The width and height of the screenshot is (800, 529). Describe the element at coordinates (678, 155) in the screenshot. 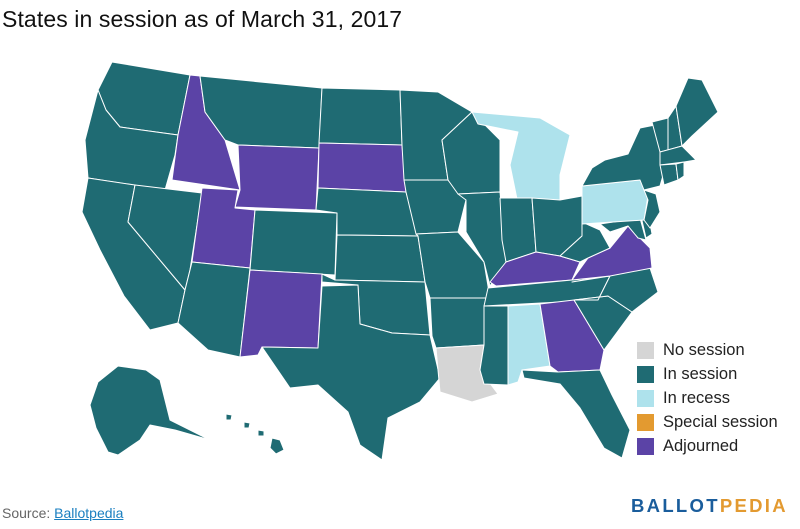

I see `state-ma` at that location.